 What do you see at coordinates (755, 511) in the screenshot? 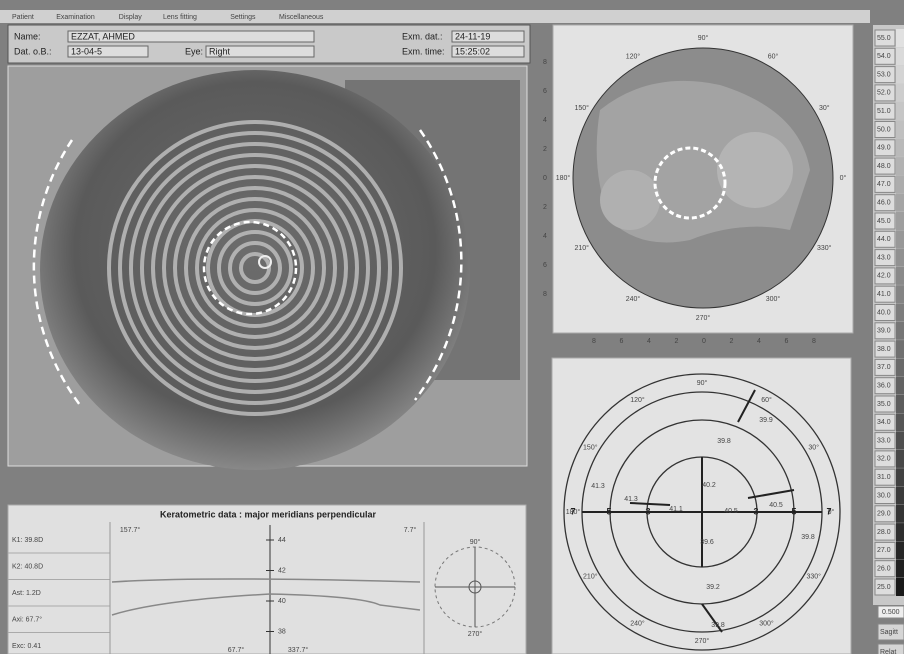
I see `ring-label: 3` at bounding box center [755, 511].